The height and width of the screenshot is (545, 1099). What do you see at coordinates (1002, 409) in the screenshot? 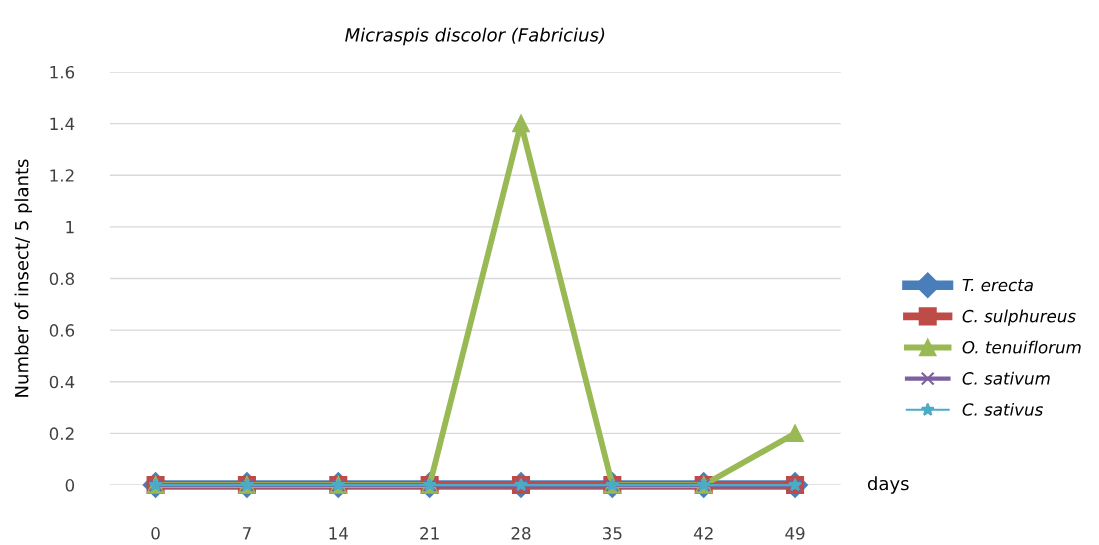
I see `legend-label: C. sativus` at bounding box center [1002, 409].